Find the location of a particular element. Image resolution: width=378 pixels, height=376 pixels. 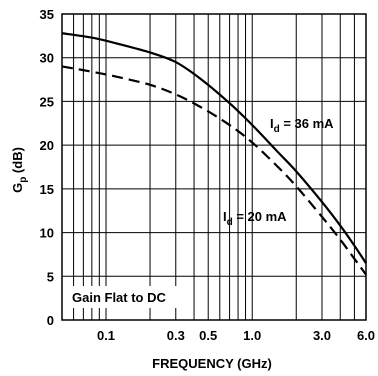

x-tick-label: 0.5 is located at coordinates (208, 335).